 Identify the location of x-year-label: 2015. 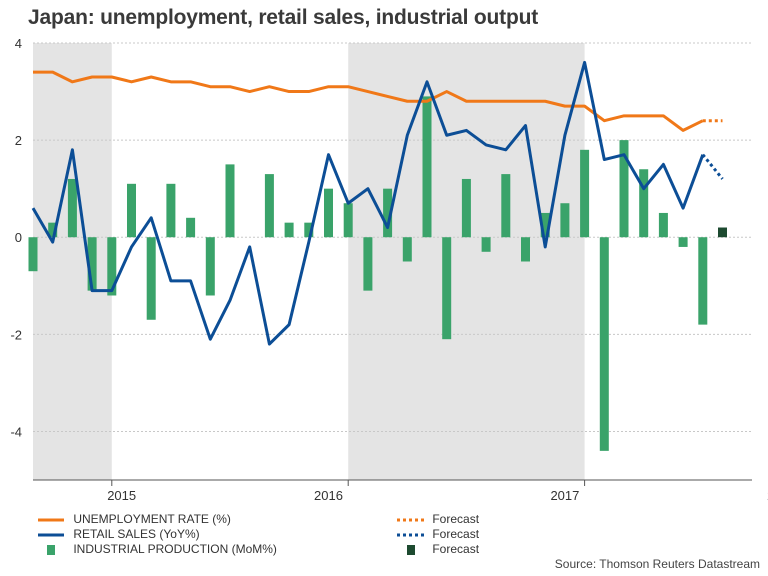
(121, 495).